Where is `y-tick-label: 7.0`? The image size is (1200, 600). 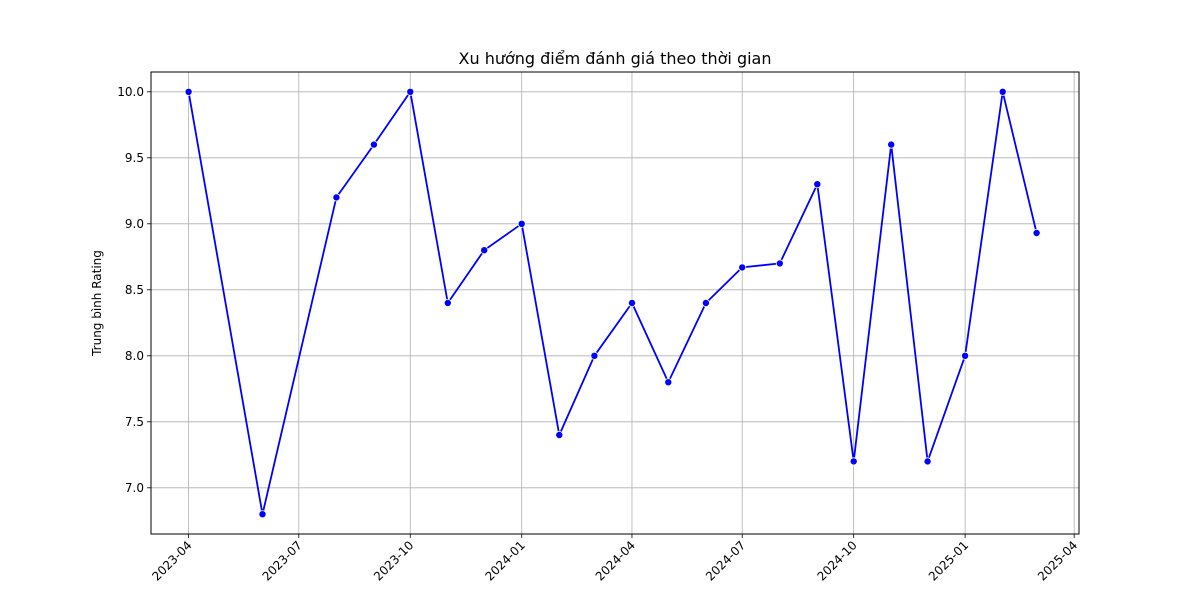
y-tick-label: 7.0 is located at coordinates (134, 488).